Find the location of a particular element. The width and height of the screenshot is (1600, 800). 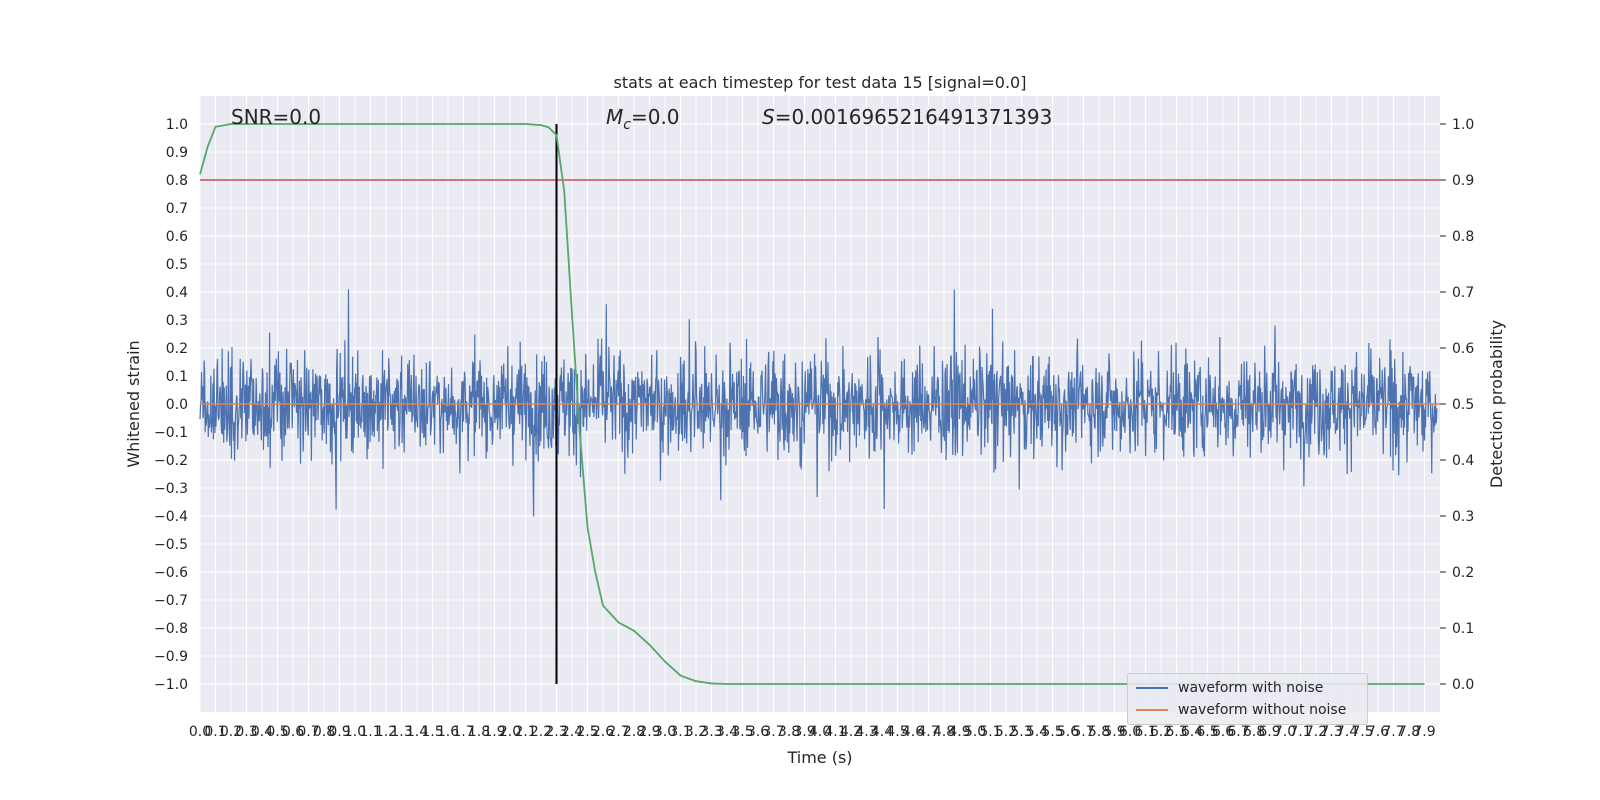

y2-axis-label: Detection probability is located at coordinates (1496, 404).